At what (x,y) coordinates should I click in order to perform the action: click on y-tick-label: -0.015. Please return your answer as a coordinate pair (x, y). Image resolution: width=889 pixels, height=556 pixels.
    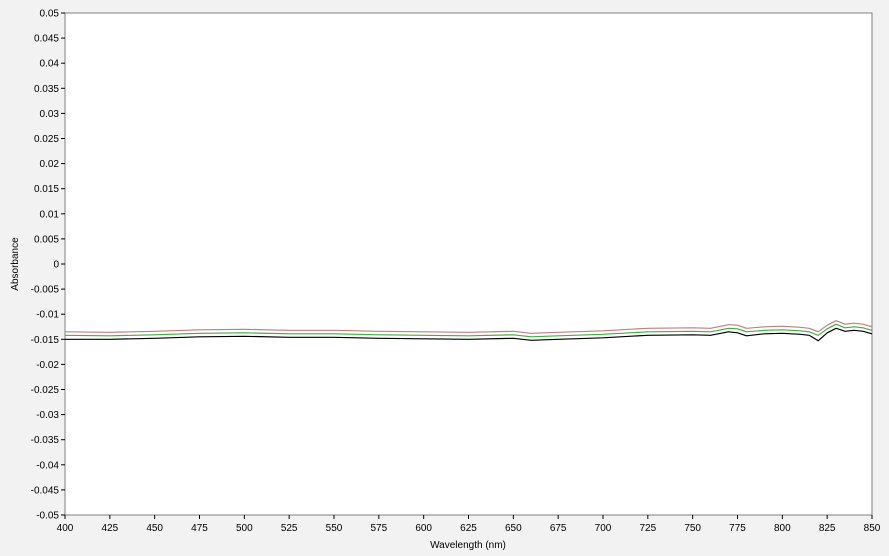
    Looking at the image, I should click on (45, 340).